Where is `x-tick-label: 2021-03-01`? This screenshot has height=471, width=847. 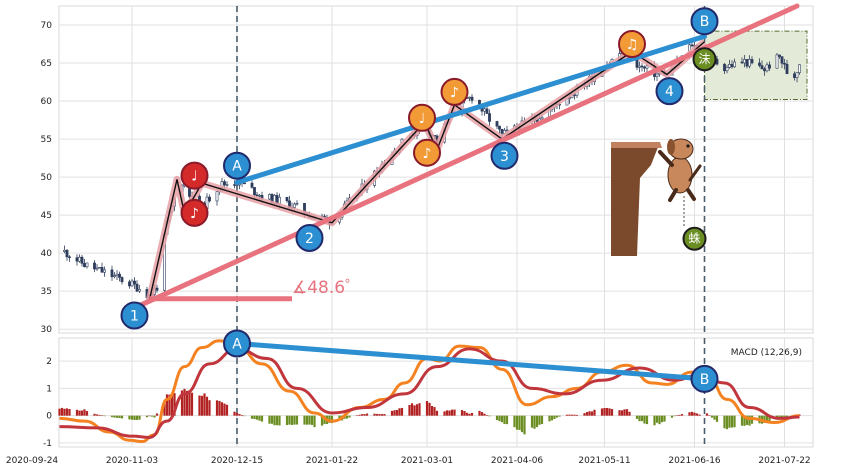
x-tick-label: 2021-03-01 is located at coordinates (427, 461).